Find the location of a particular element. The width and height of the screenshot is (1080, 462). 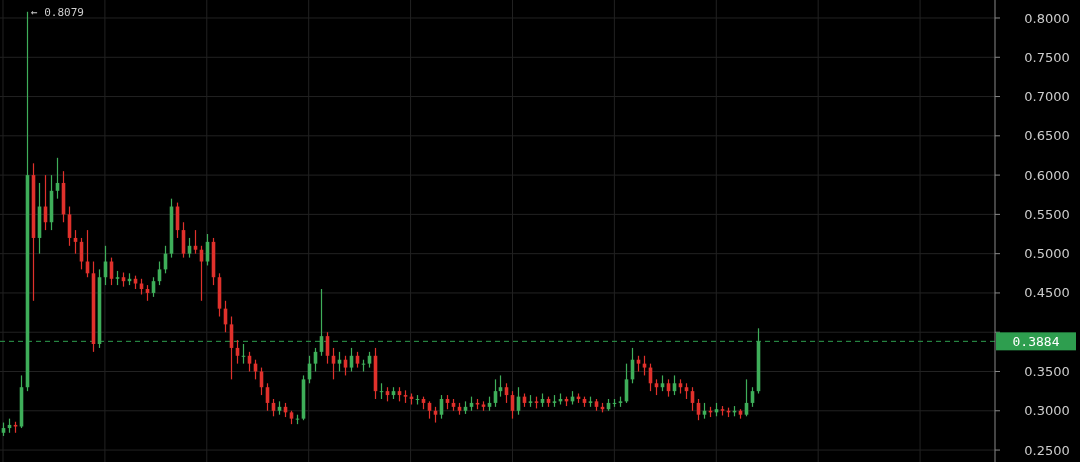

y-tick-label: 0.7500 is located at coordinates (1047, 57).